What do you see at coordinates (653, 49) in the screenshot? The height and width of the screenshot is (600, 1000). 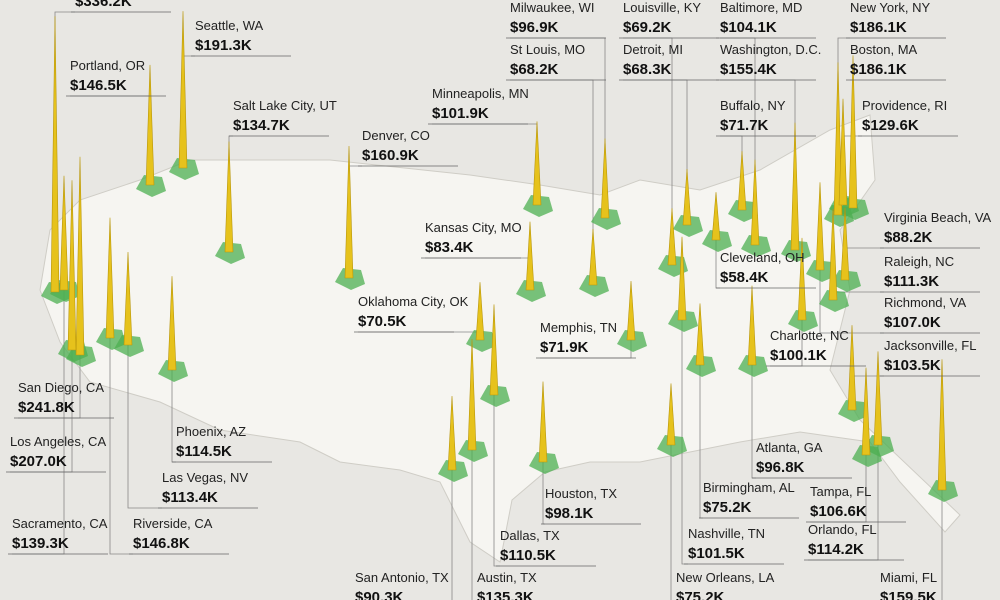 I see `city-name: Detroit, MI` at bounding box center [653, 49].